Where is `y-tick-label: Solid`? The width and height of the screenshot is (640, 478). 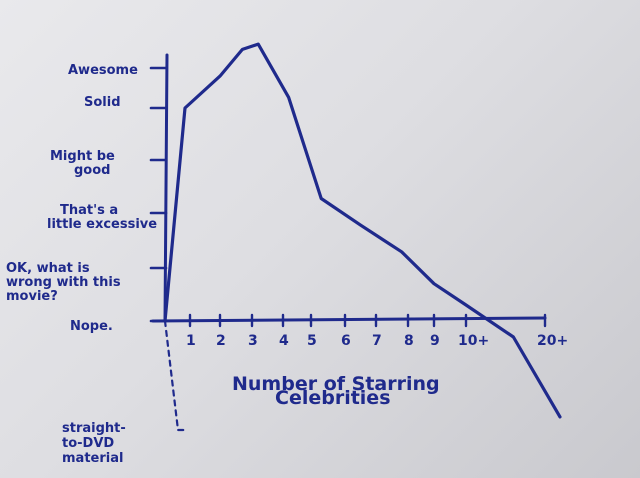 y-tick-label: Solid is located at coordinates (102, 102).